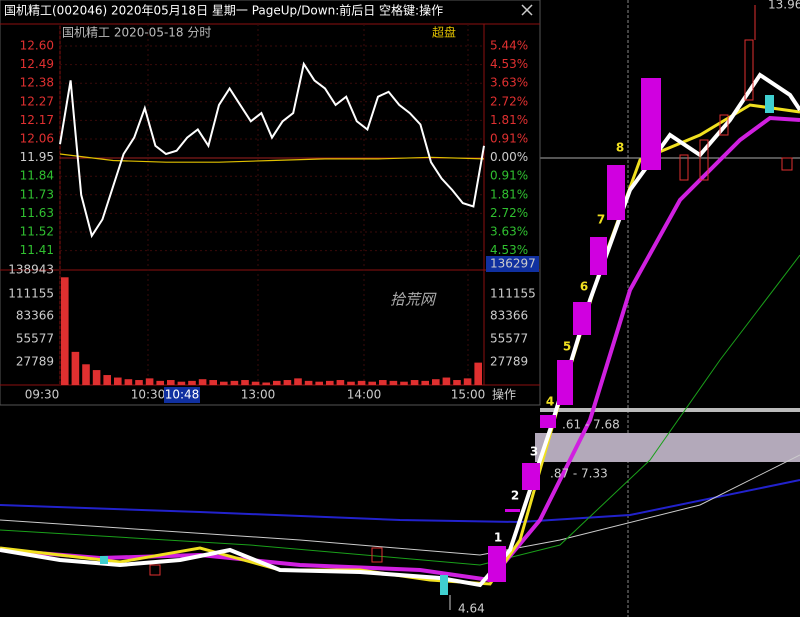 This screenshot has width=800, height=617. Describe the element at coordinates (364, 395) in the screenshot. I see `time-tick: 14:00` at that location.